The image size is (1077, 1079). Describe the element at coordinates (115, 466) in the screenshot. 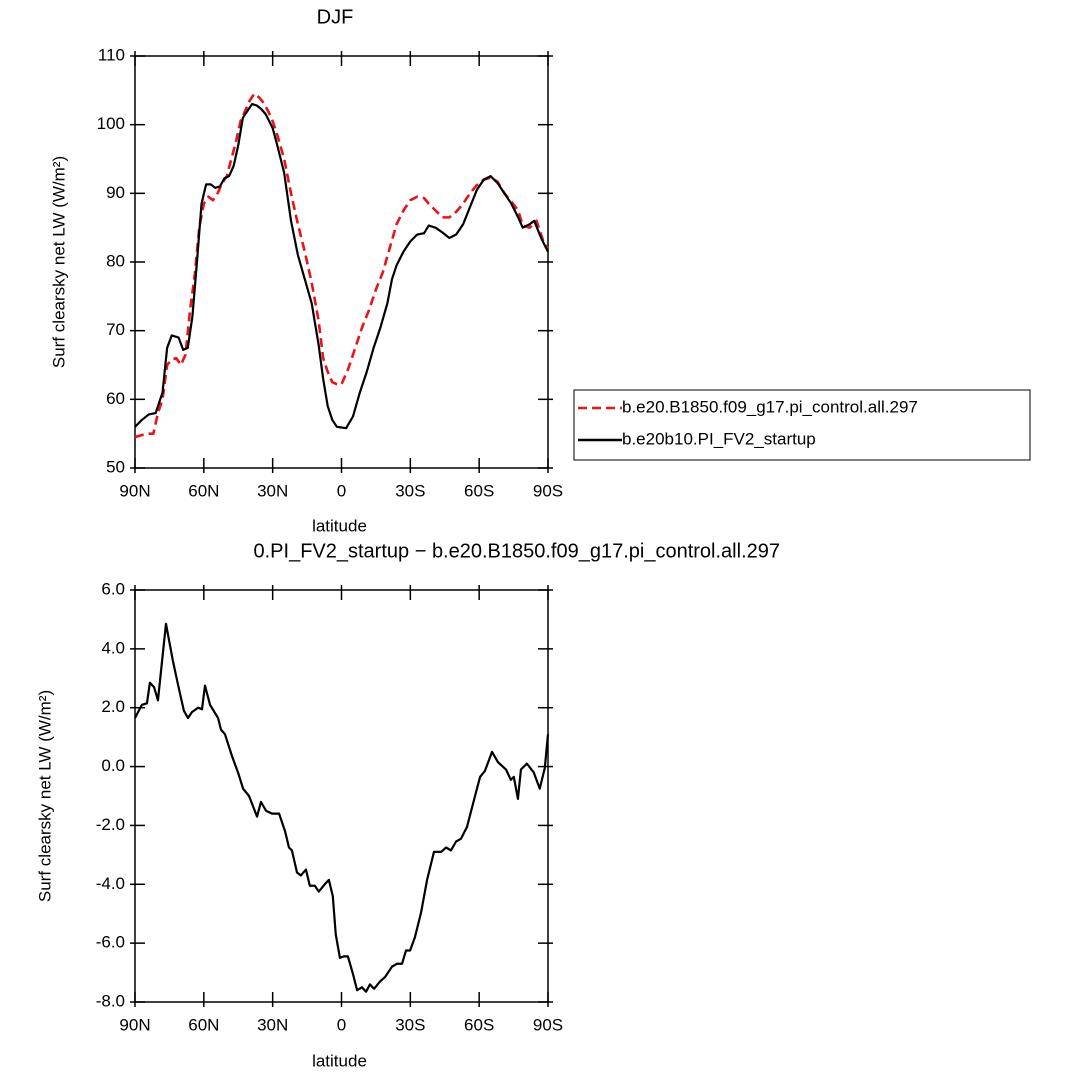

I see `y-tick-label: 50` at that location.